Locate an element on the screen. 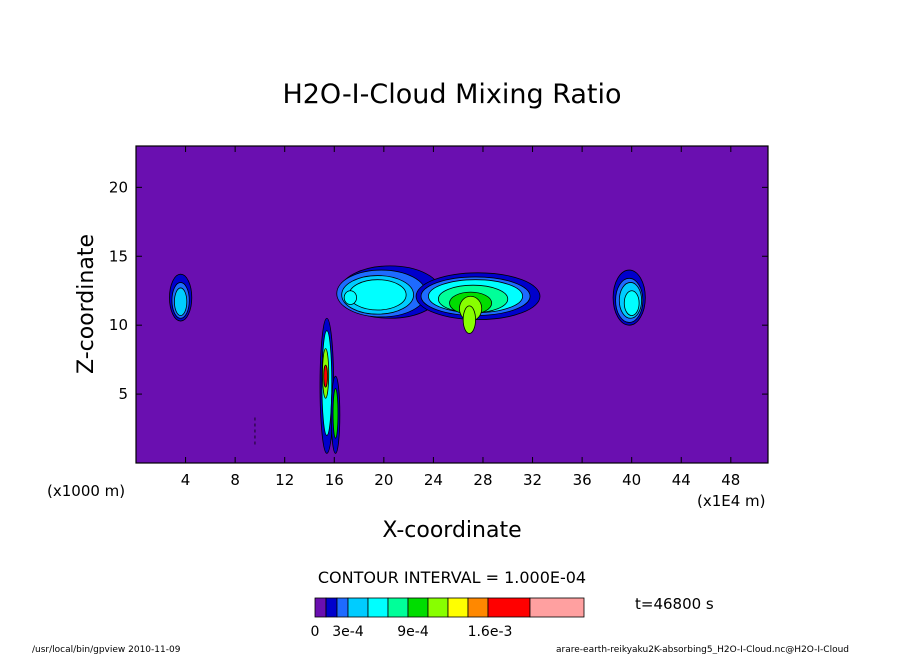 The height and width of the screenshot is (654, 904). x-tick-label: 44 is located at coordinates (681, 480).